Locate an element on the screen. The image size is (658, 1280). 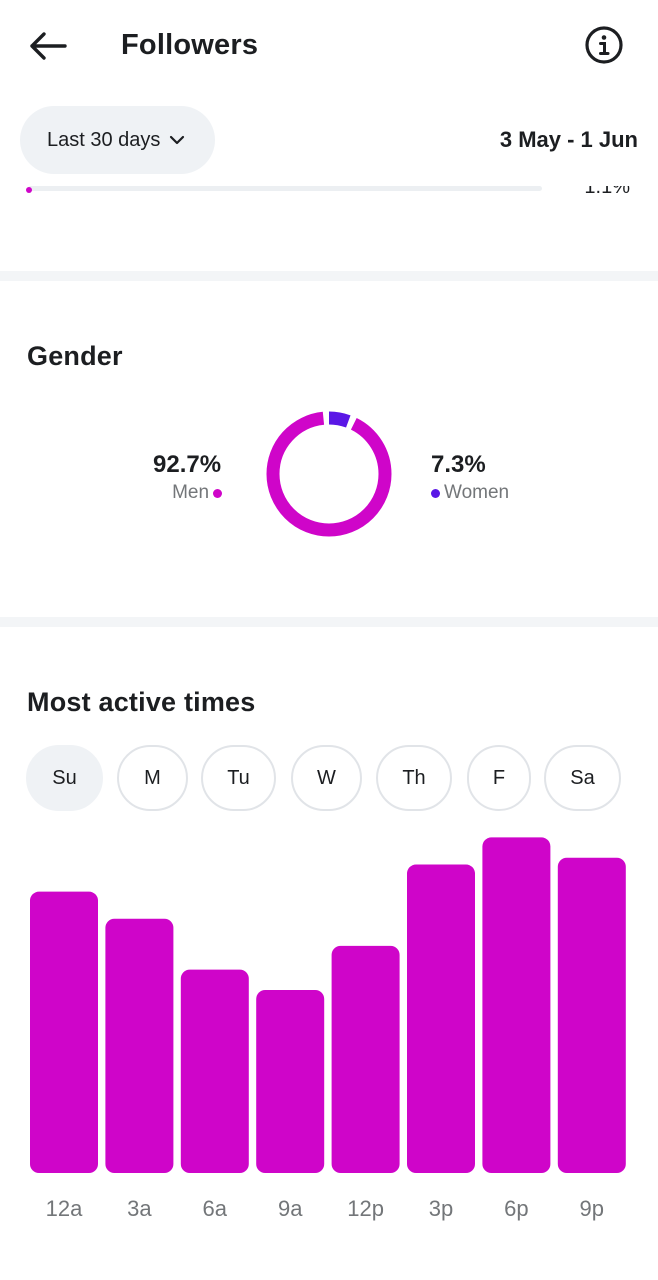
top-bar: Followers is located at coordinates (329, 46).